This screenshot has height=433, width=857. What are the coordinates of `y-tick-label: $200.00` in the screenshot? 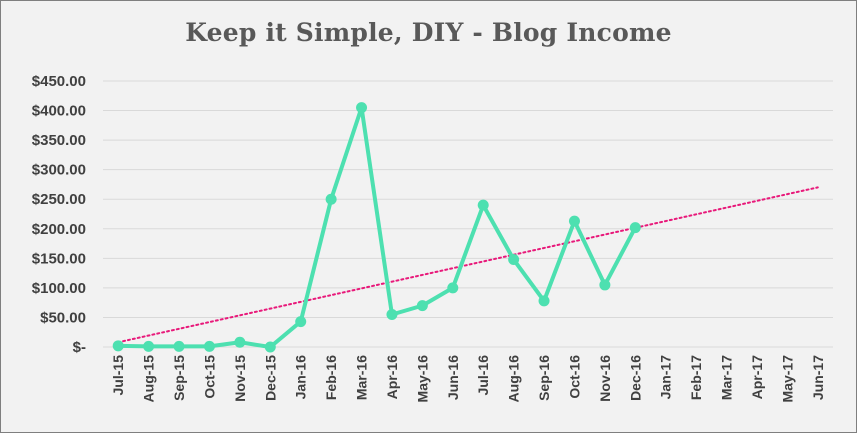 It's located at (59, 229).